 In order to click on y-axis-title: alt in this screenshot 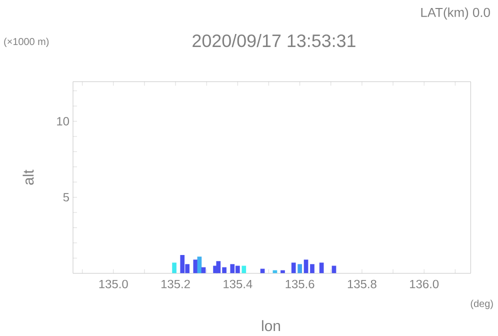, I will do `click(28, 177)`.